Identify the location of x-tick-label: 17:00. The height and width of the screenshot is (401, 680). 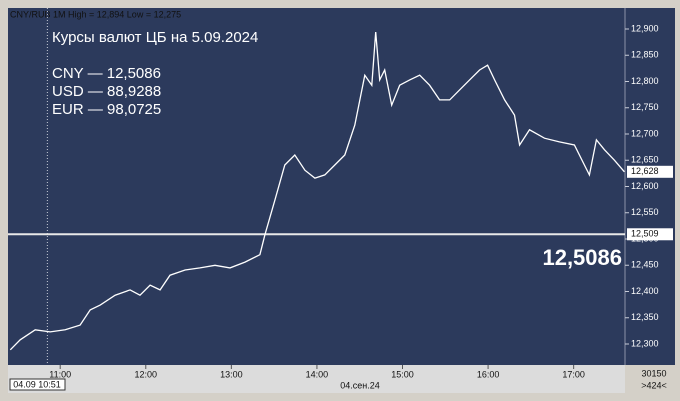
(573, 374).